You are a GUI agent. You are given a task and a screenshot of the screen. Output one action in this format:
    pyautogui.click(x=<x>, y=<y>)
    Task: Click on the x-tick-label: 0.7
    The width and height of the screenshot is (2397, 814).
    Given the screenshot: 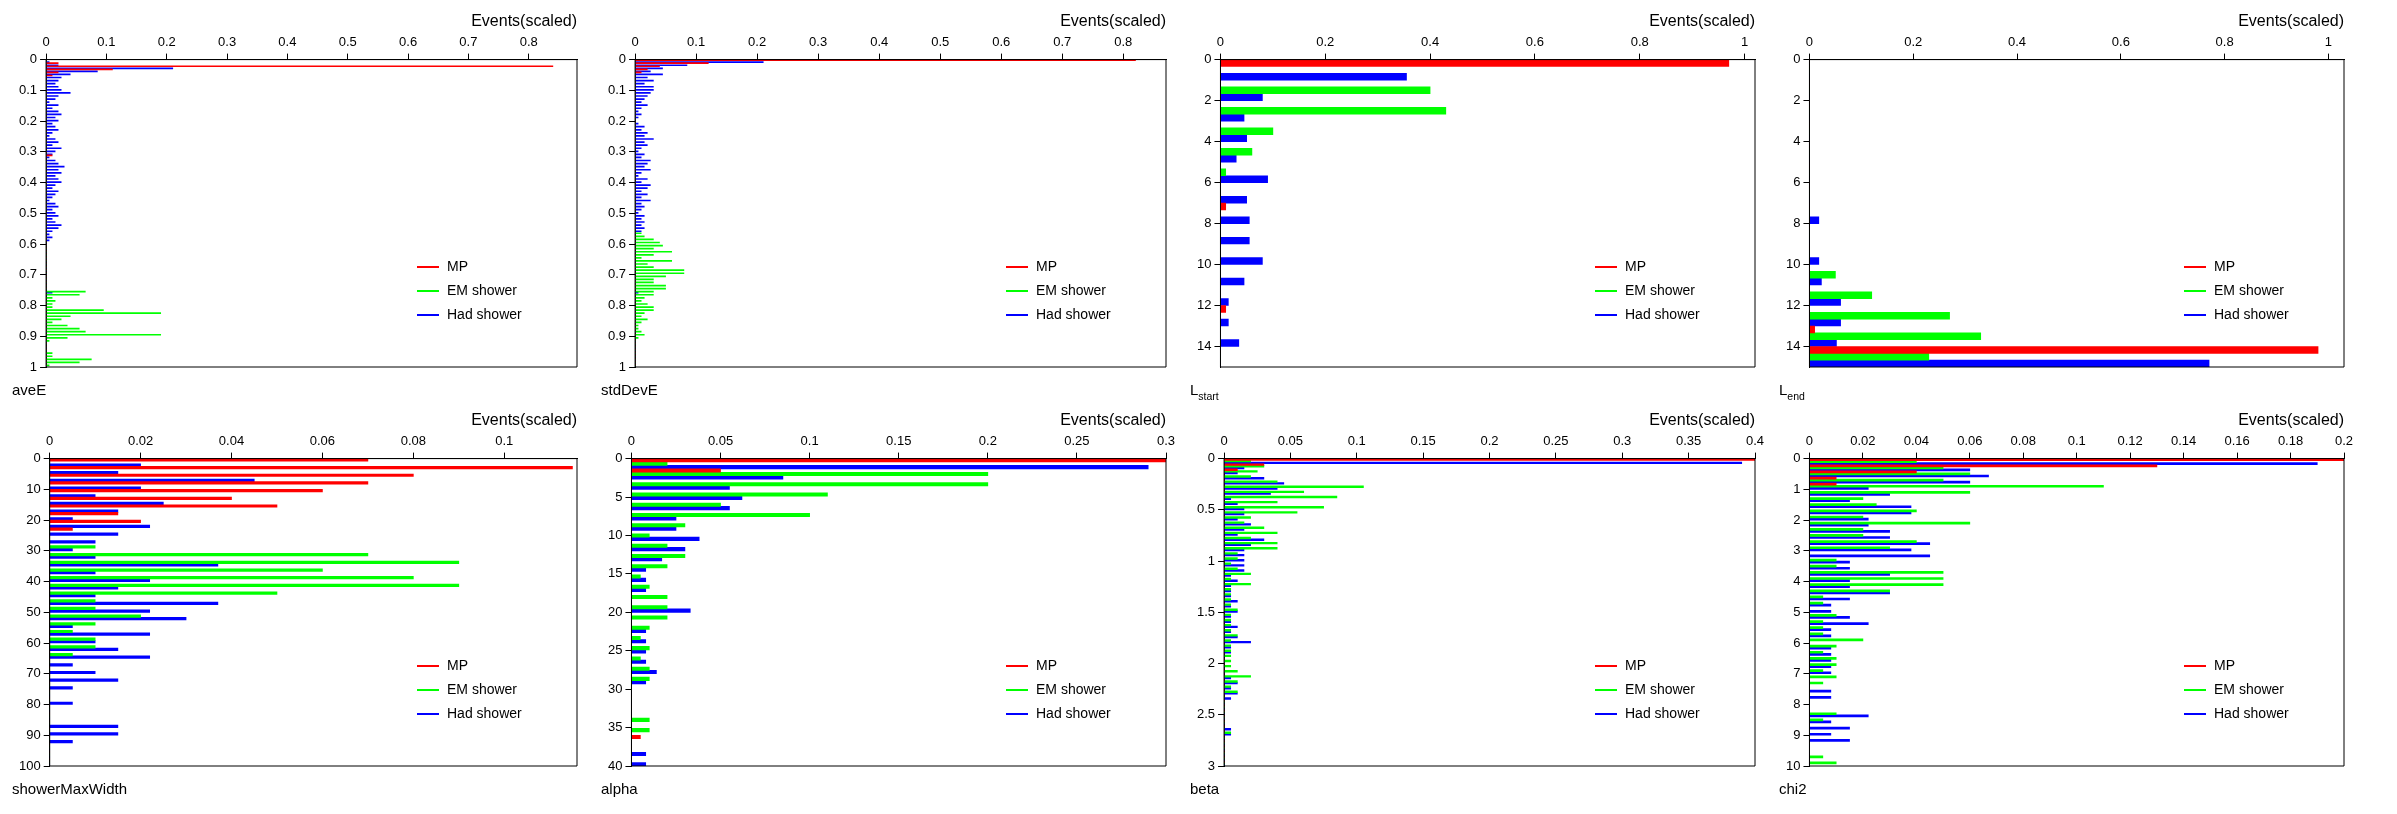 What is the action you would take?
    pyautogui.click(x=1062, y=42)
    